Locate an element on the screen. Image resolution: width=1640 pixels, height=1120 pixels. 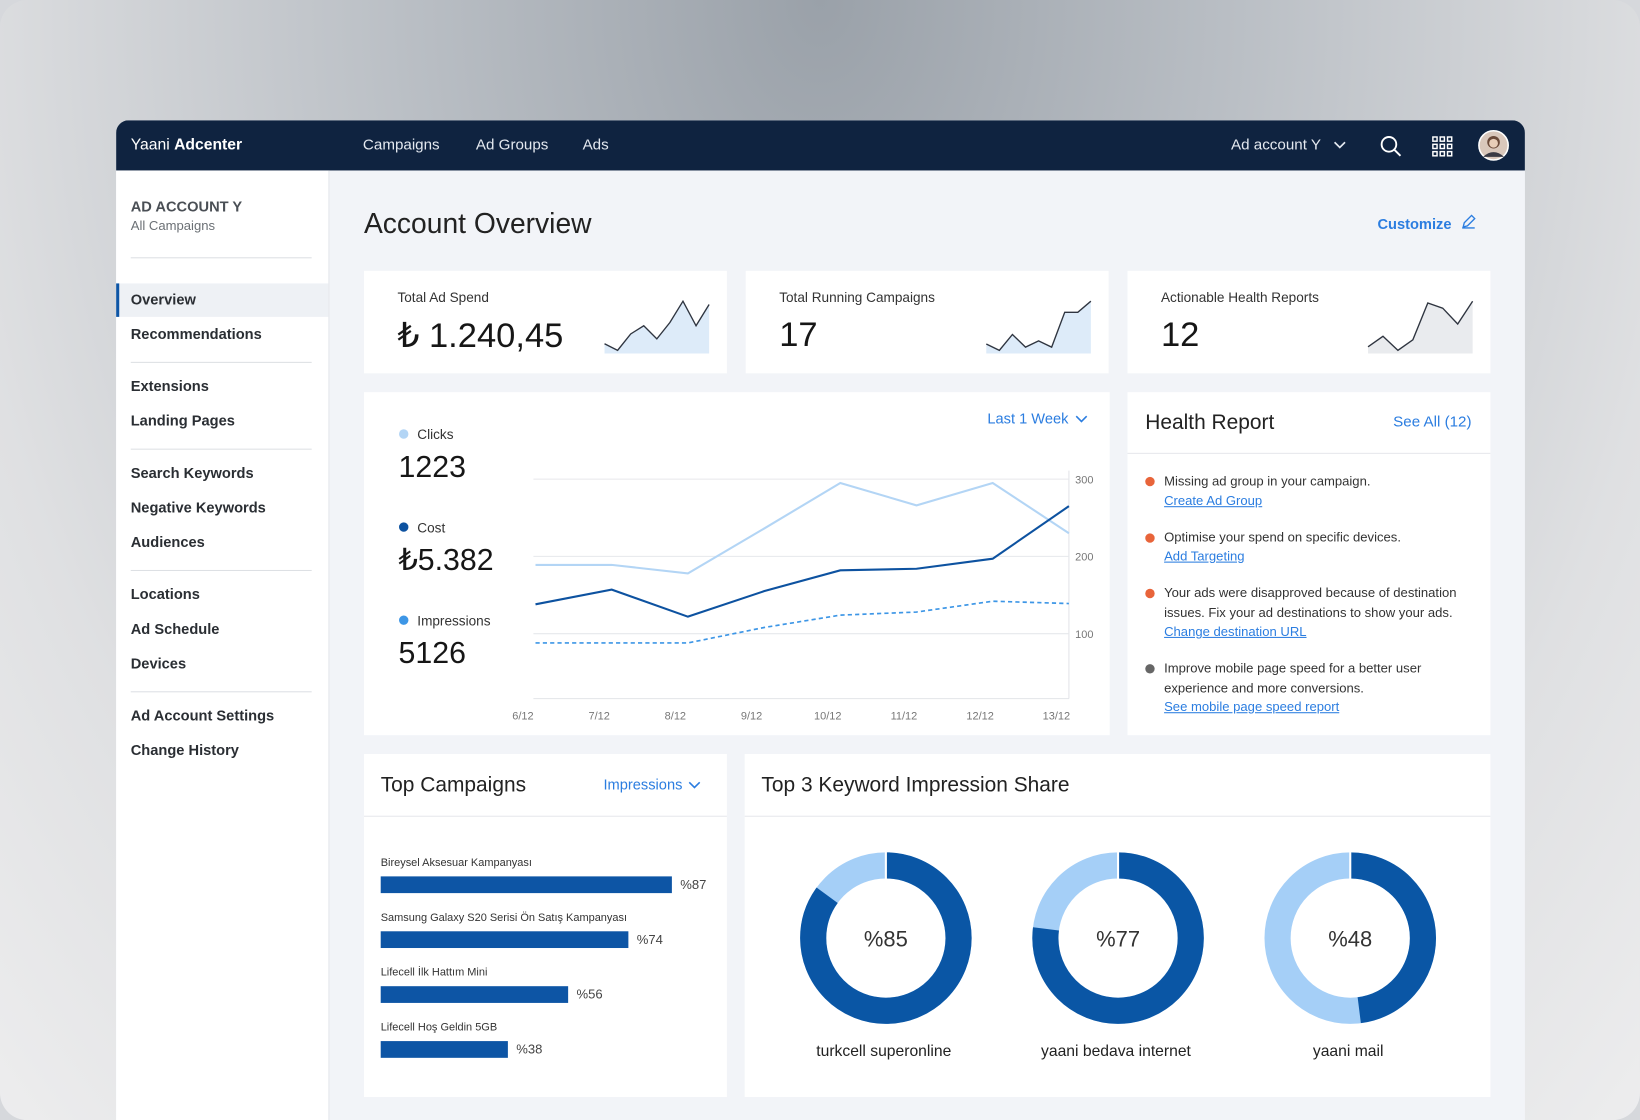
card: Total Running Campaigns 17 is located at coordinates (927, 322).